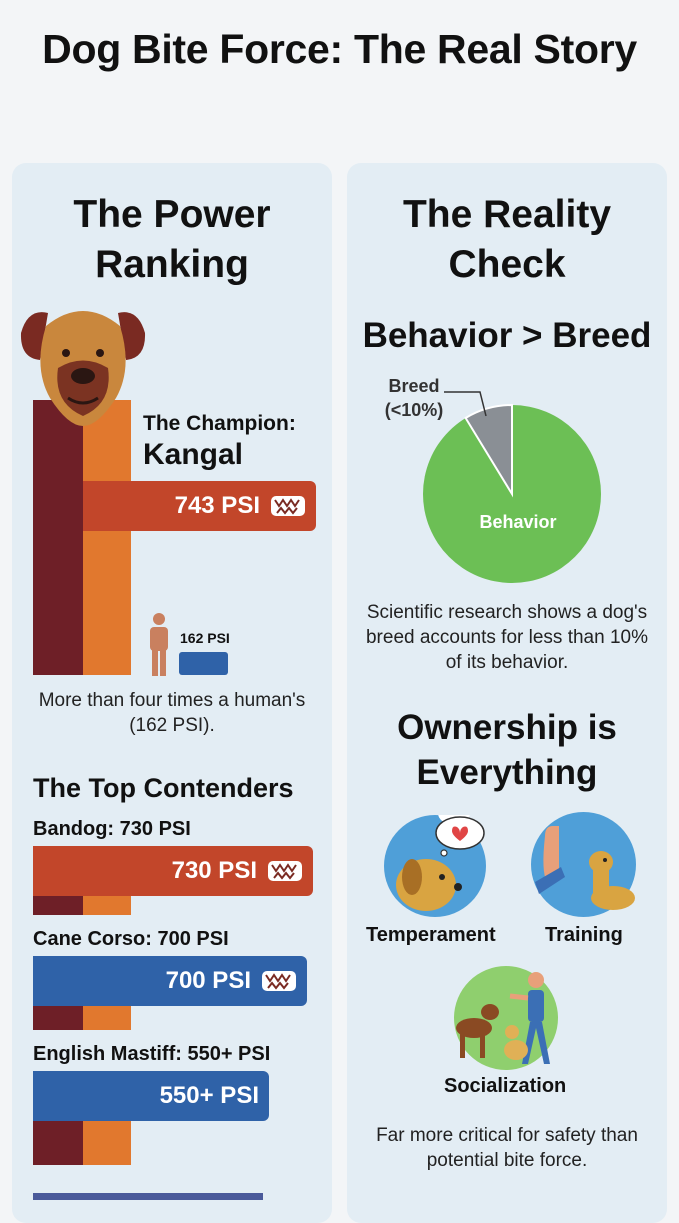  I want to click on champion-column-orange, so click(107, 537).